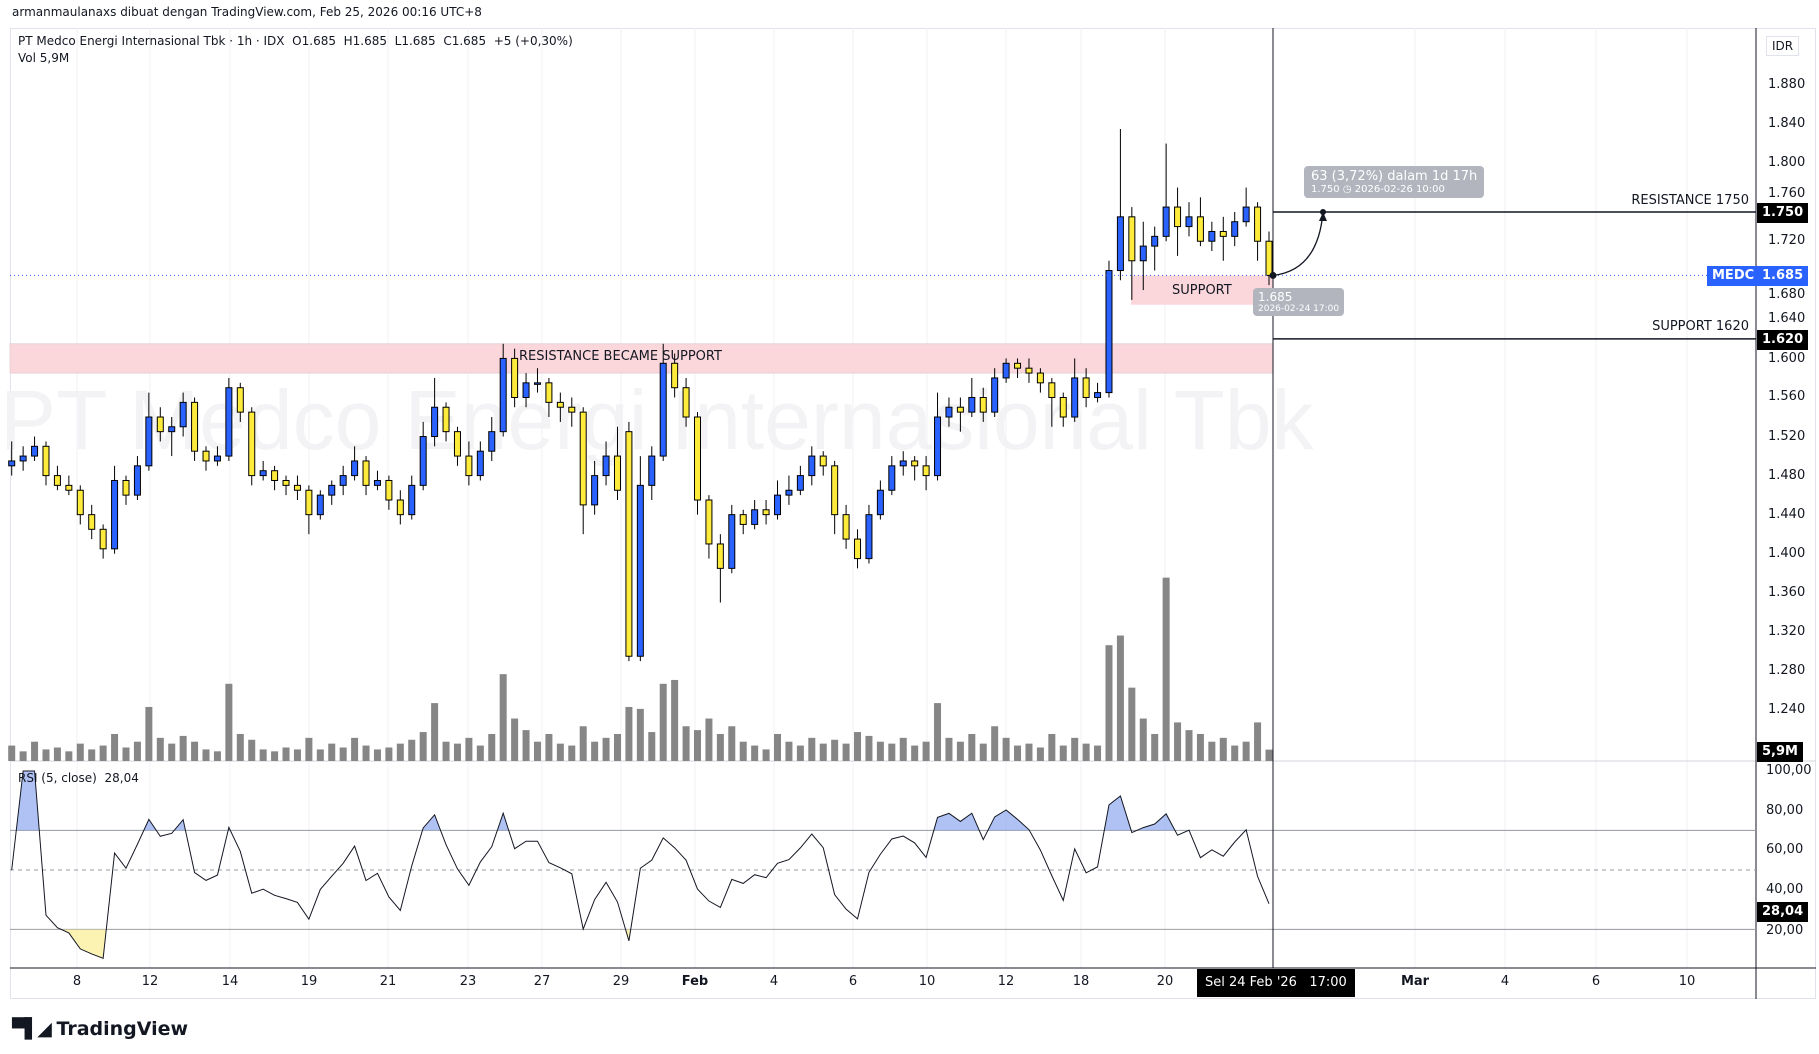 The width and height of the screenshot is (1819, 1054). What do you see at coordinates (1690, 200) in the screenshot?
I see `resistance-line-label: RESISTANCE 1750` at bounding box center [1690, 200].